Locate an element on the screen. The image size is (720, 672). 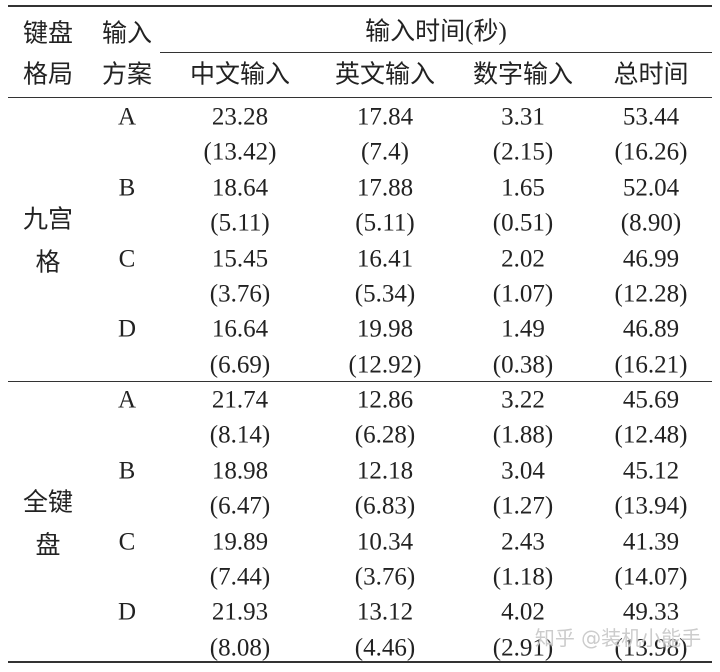
sd: (13.98) is located at coordinates (651, 648).